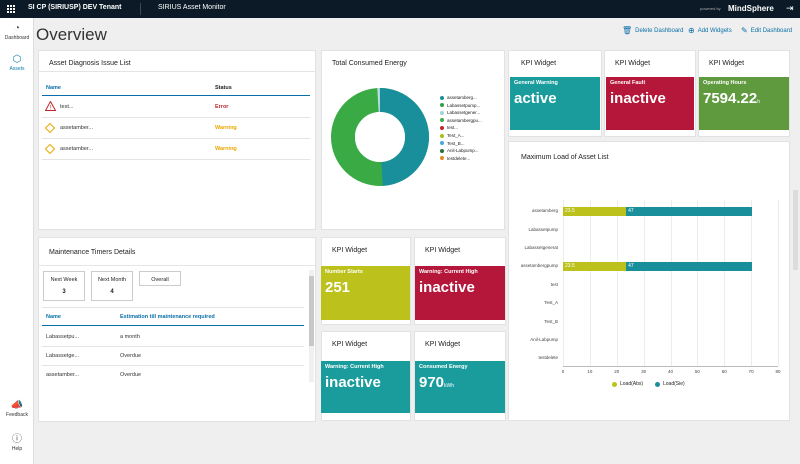 The height and width of the screenshot is (464, 800). Describe the element at coordinates (674, 384) in the screenshot. I see `legend-label: Load(Sie)` at that location.